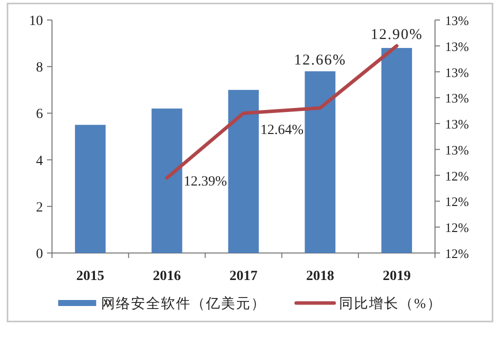  I want to click on data-label: 12.64%, so click(282, 130).